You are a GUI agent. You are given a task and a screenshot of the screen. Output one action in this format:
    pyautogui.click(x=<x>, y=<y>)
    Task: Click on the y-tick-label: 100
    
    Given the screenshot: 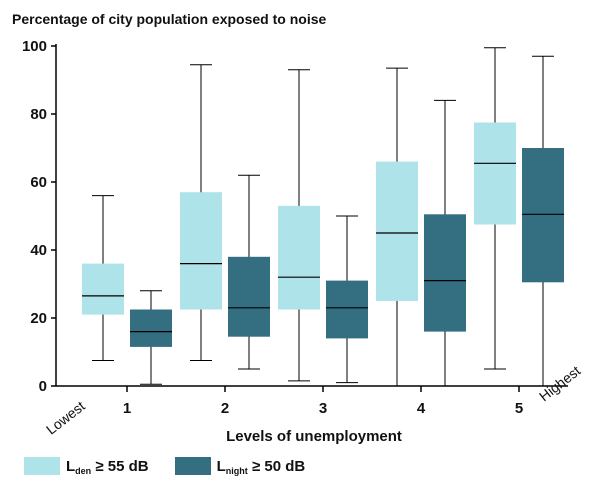 What is the action you would take?
    pyautogui.click(x=34, y=46)
    